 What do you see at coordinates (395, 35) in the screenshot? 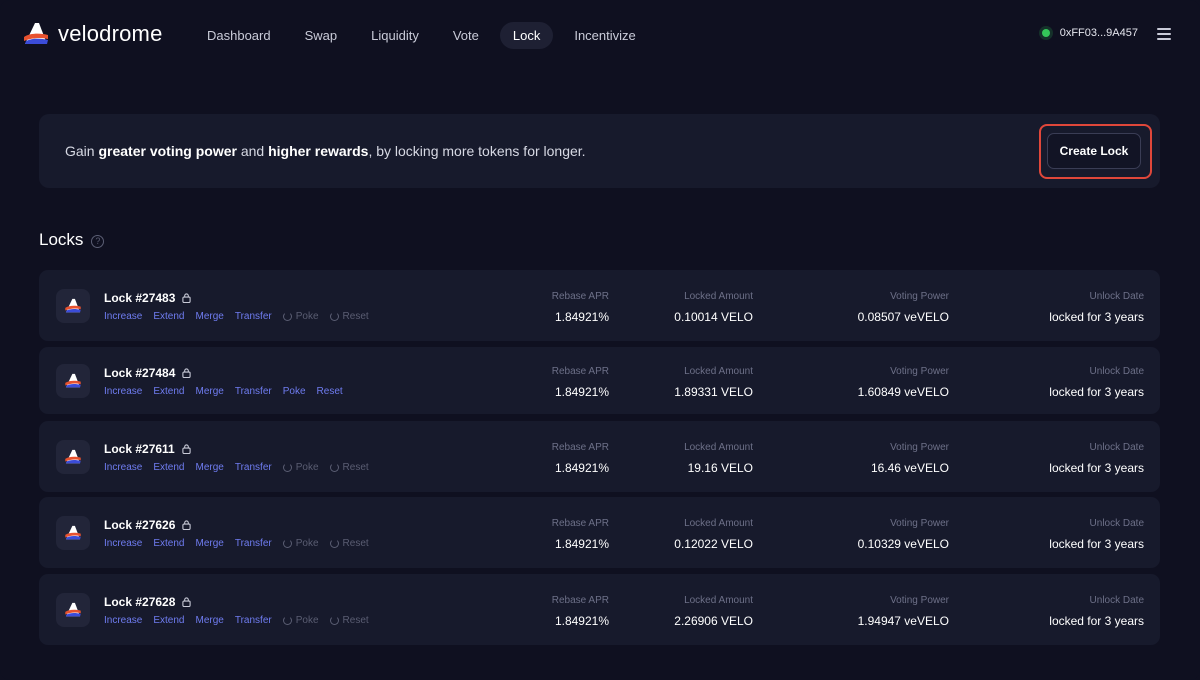
I see `nav-liquidity: Liquidity` at bounding box center [395, 35].